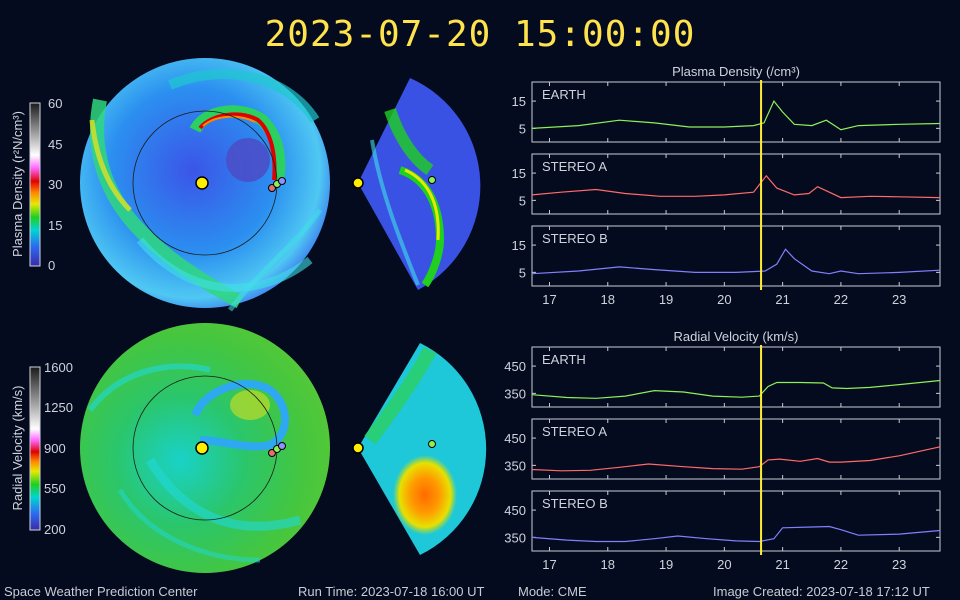  Describe the element at coordinates (391, 591) in the screenshot. I see `footer-runtime: Run Time: 2023-07-18 16:00 UT` at that location.